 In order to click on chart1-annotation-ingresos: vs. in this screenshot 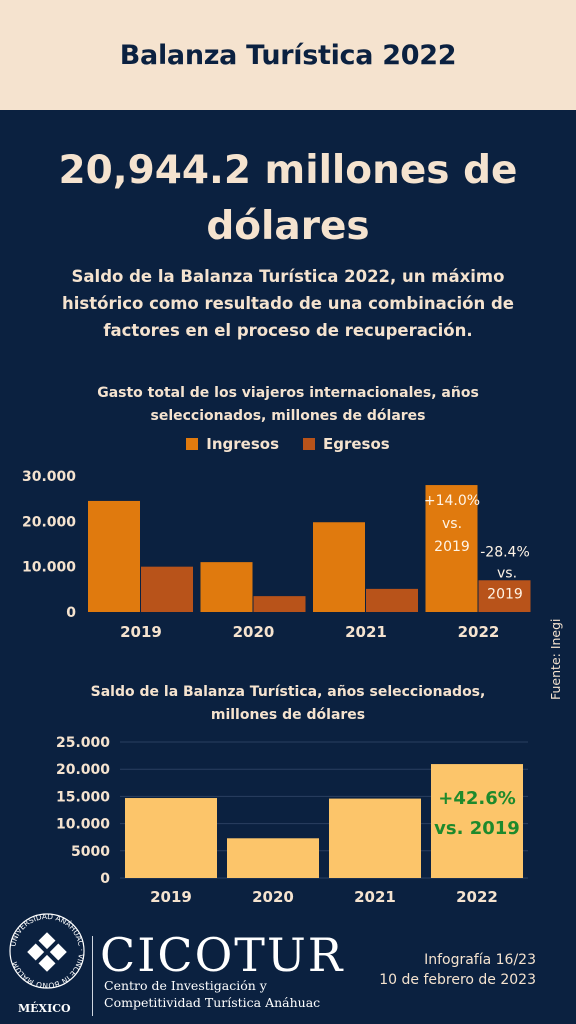, I will do `click(452, 524)`.